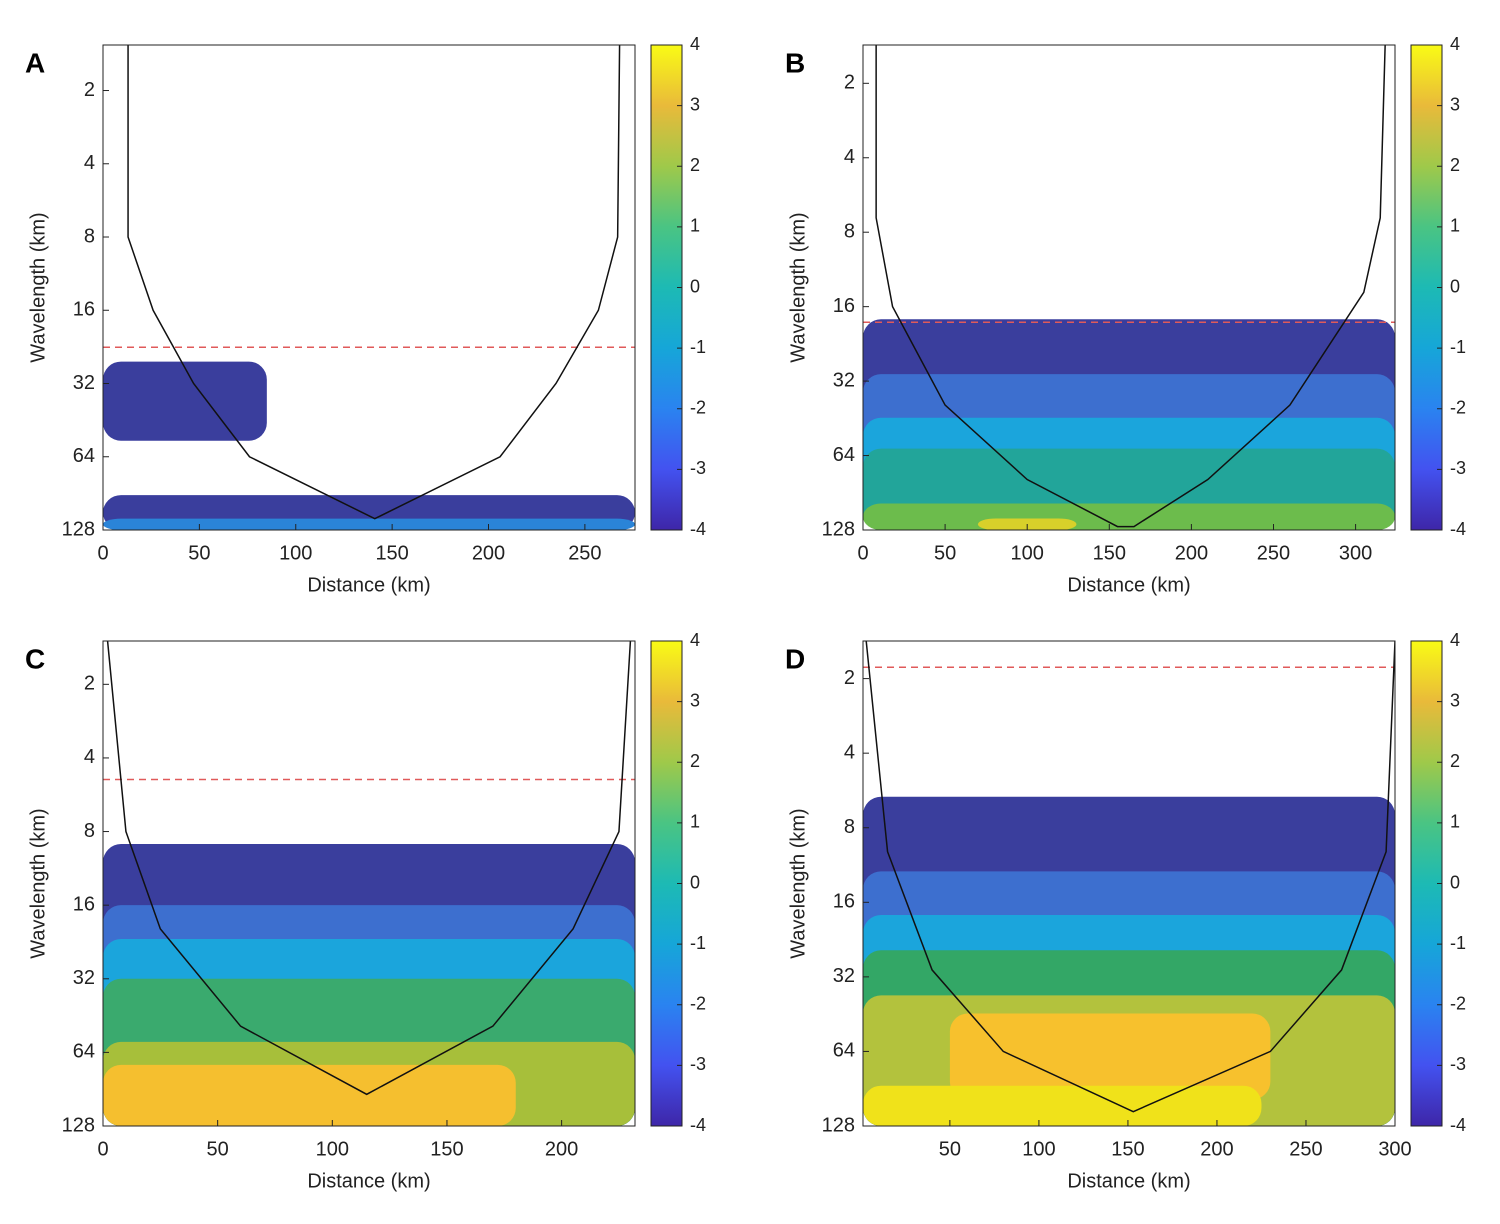 Image resolution: width=1500 pixels, height=1224 pixels. What do you see at coordinates (35, 62) in the screenshot?
I see `panel-label: A` at bounding box center [35, 62].